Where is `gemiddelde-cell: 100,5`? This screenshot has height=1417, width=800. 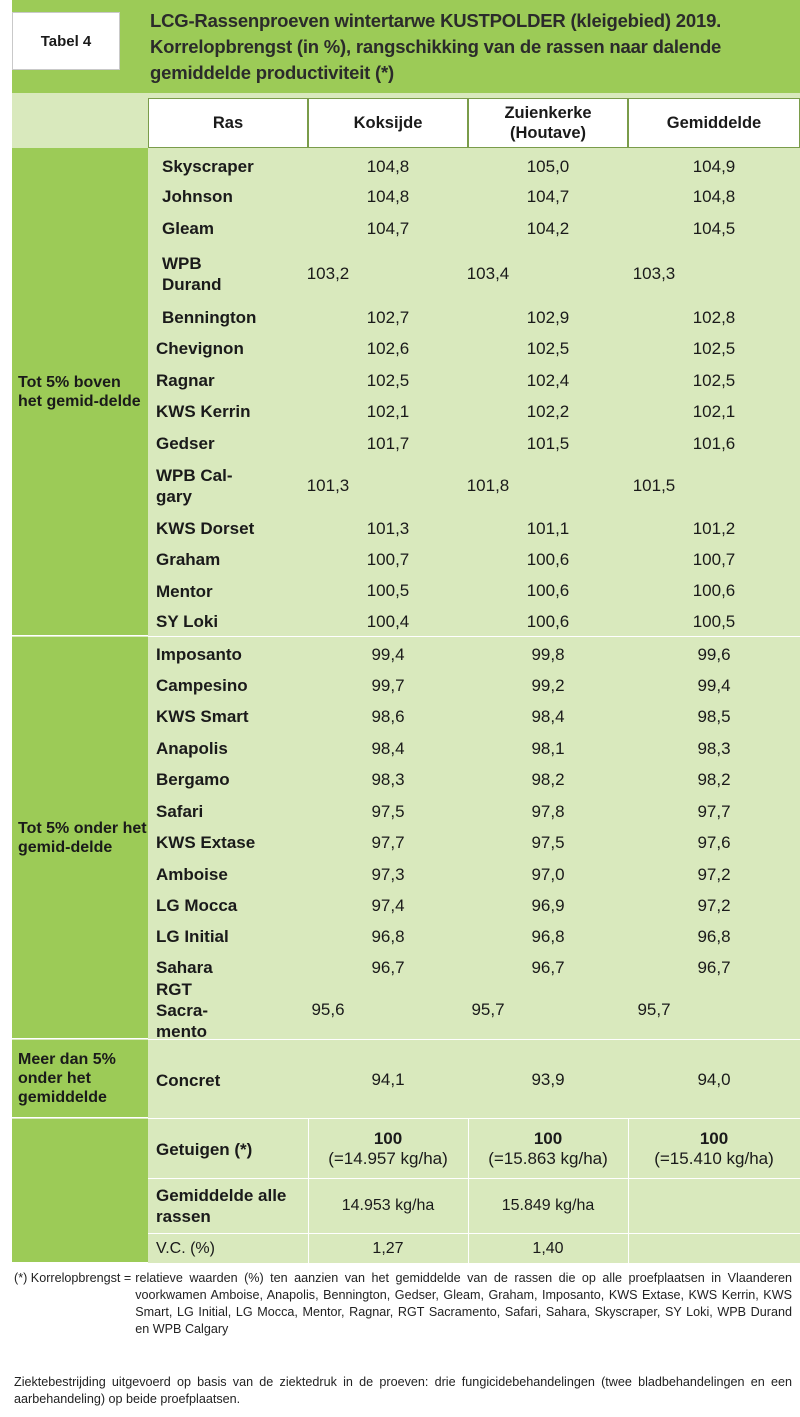
gemiddelde-cell: 100,5 is located at coordinates (714, 621).